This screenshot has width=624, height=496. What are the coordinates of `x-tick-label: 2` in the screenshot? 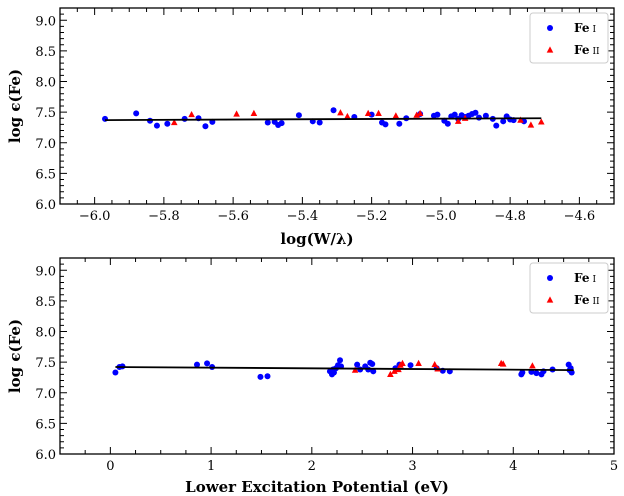 It's located at (312, 466).